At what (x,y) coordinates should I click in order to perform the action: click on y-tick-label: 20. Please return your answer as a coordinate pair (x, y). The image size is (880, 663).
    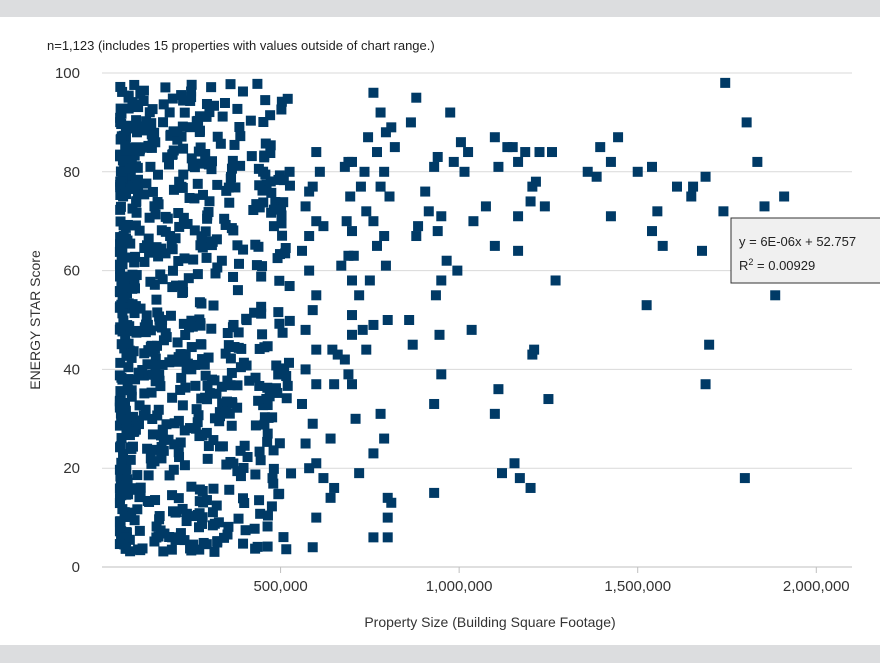
    Looking at the image, I should click on (71, 468).